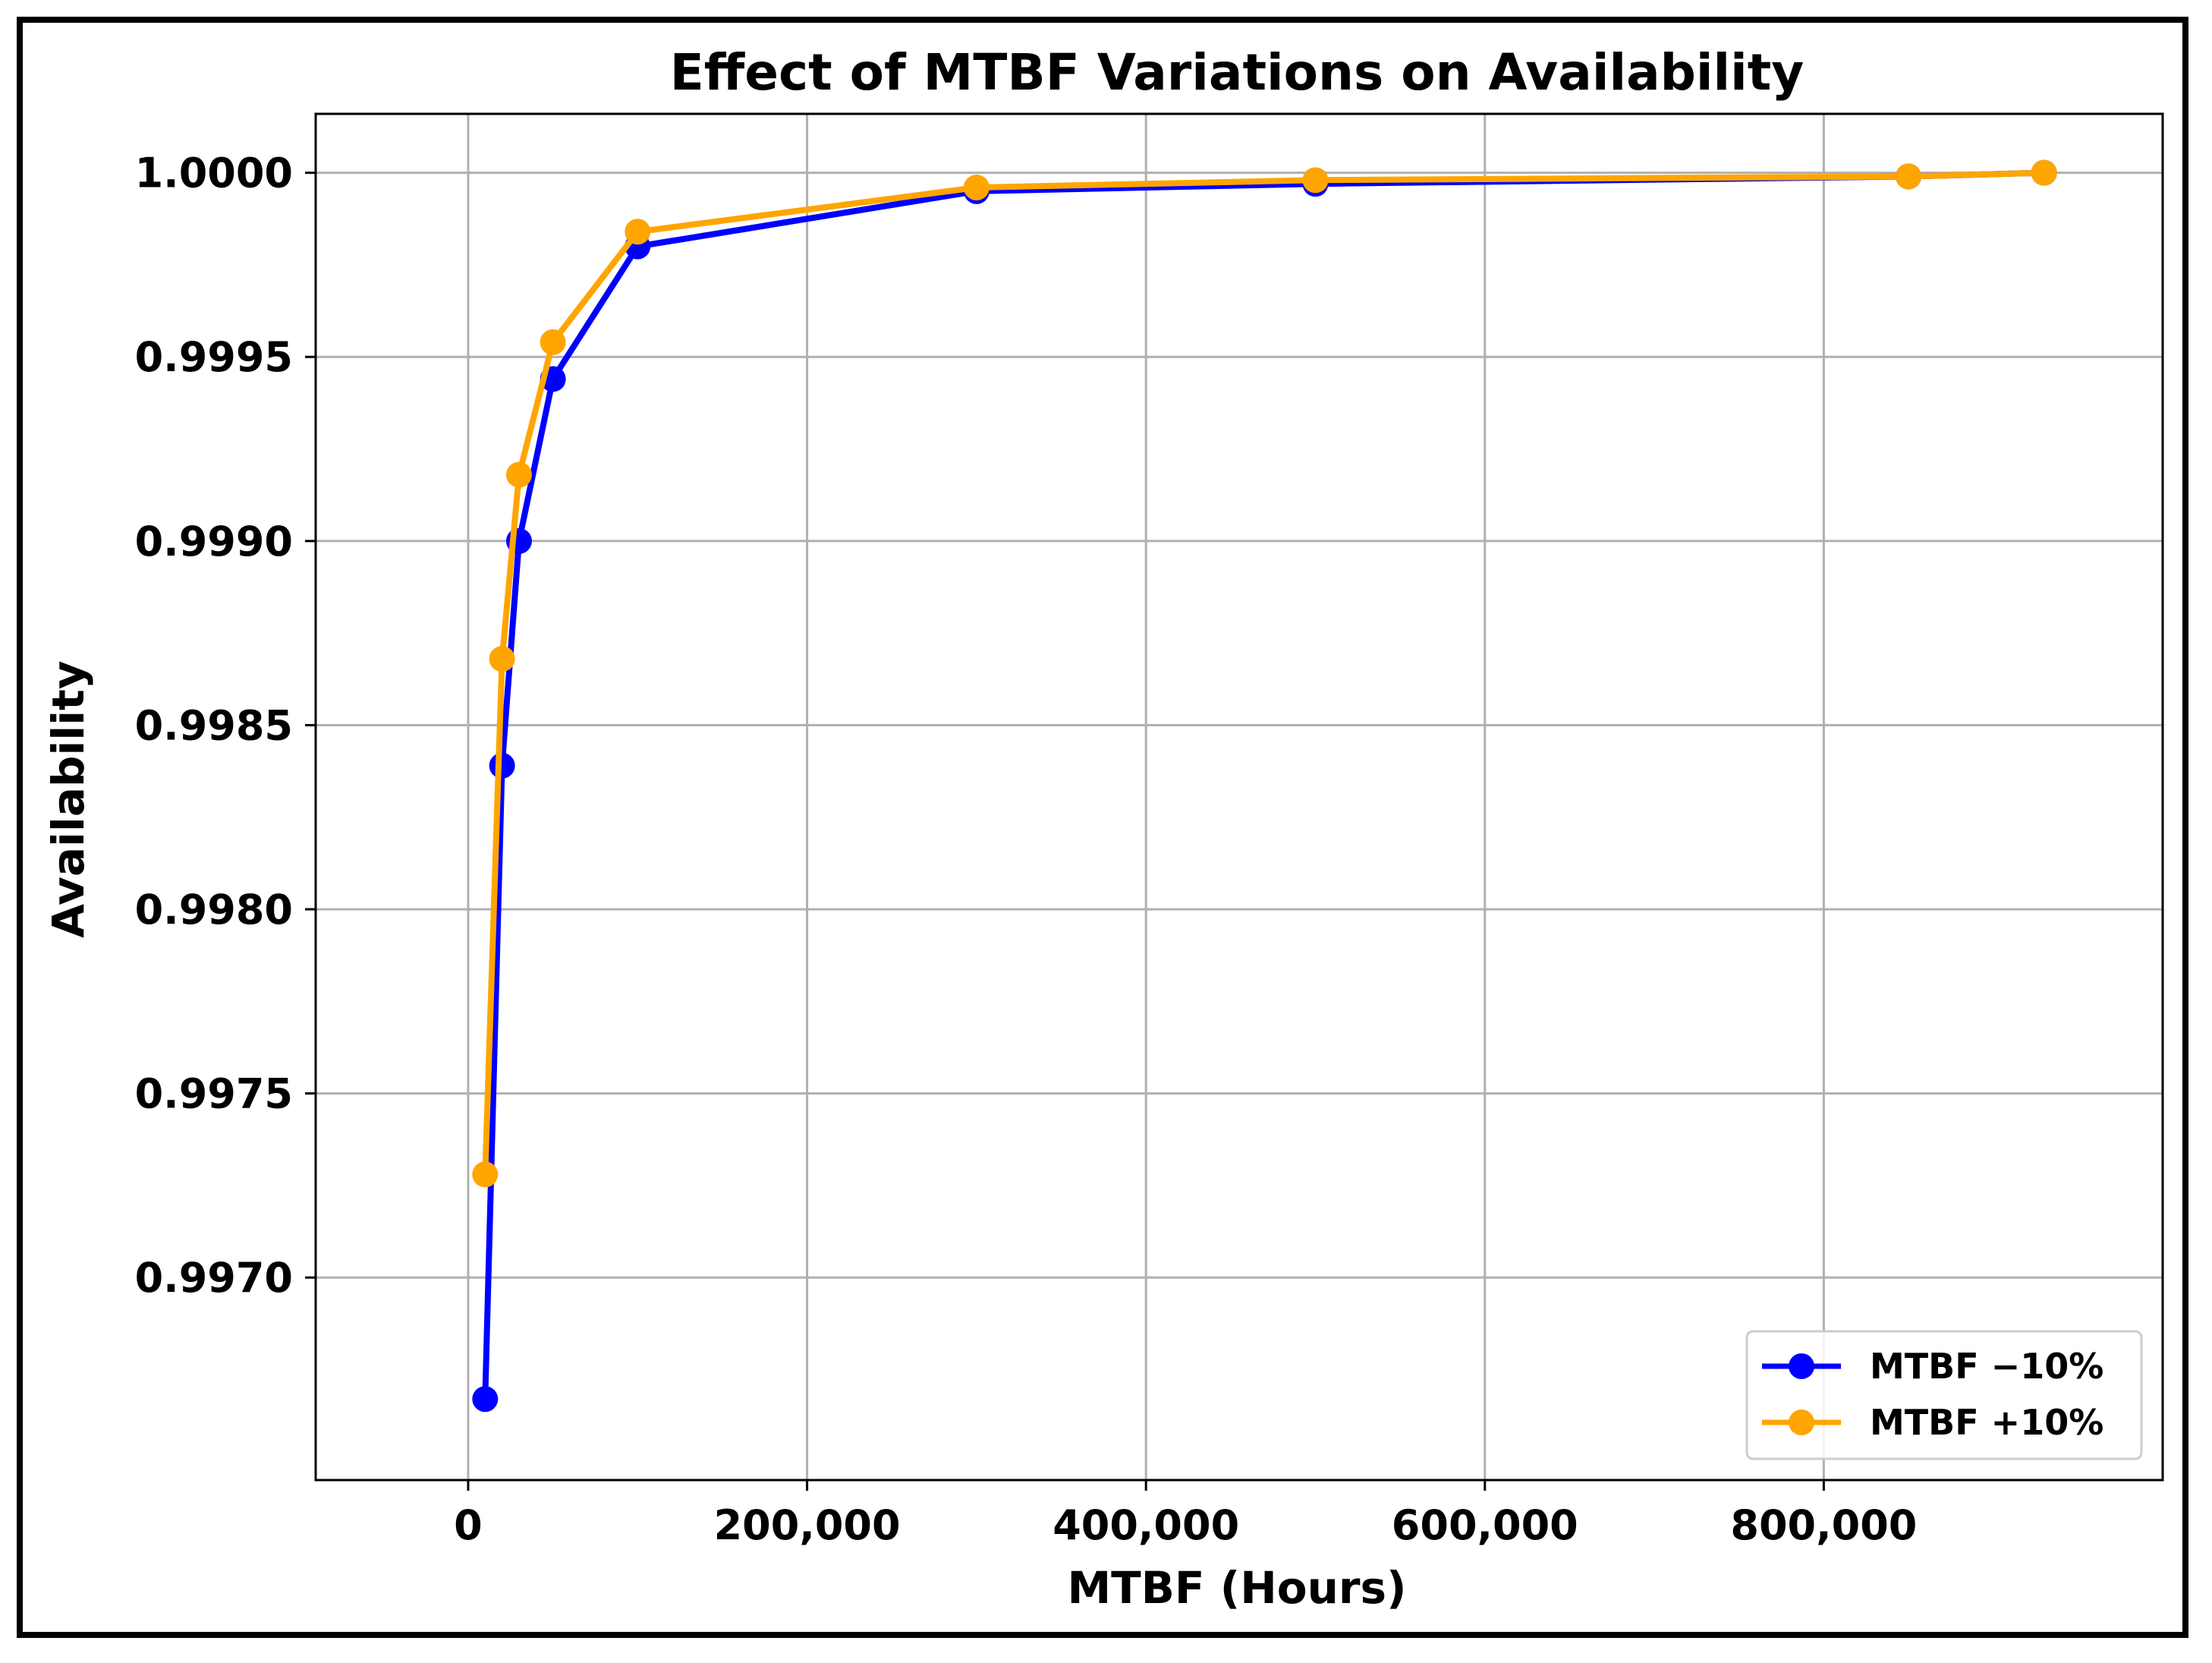 The image size is (2212, 1663). I want to click on y-tick-label: 0.9970, so click(214, 1278).